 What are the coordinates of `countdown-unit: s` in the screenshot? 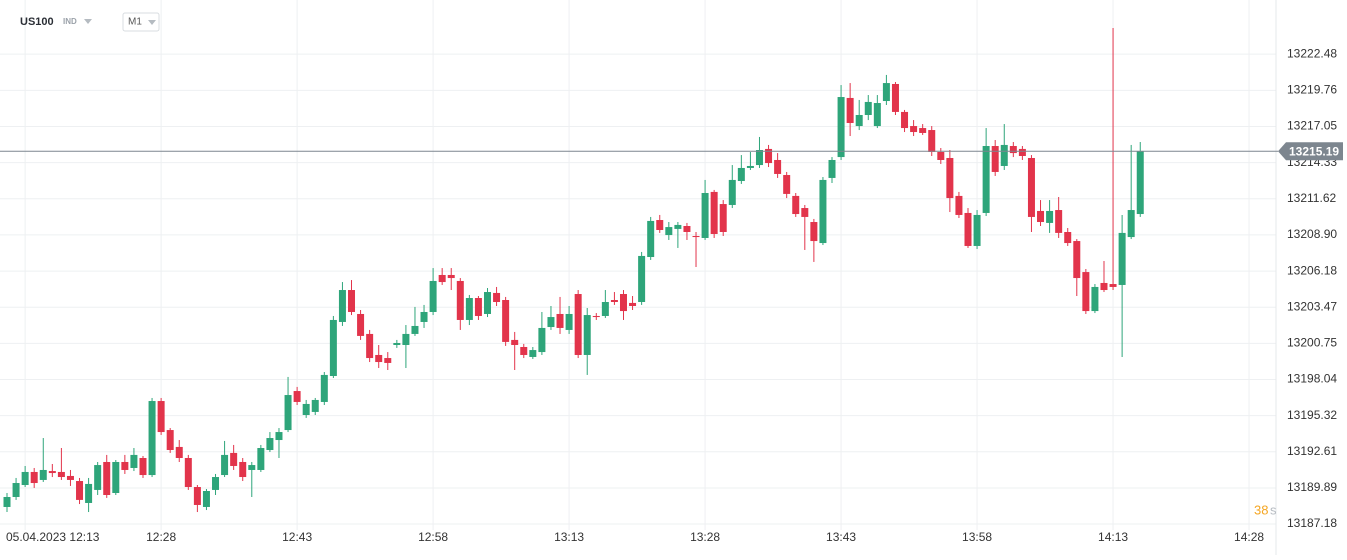 It's located at (1273, 509).